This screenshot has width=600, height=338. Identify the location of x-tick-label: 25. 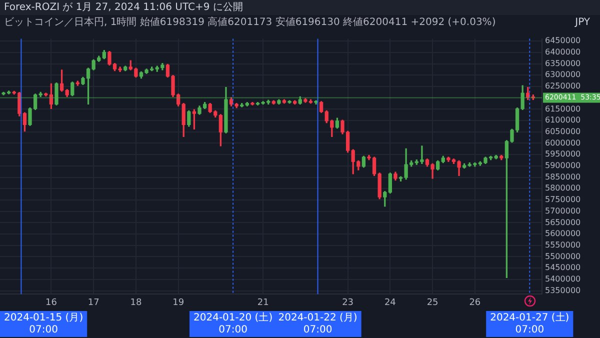
(432, 303).